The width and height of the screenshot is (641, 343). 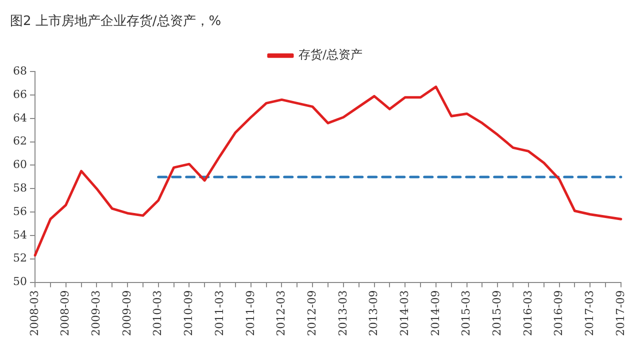 I want to click on x-tick-label: 2015-03, so click(x=466, y=313).